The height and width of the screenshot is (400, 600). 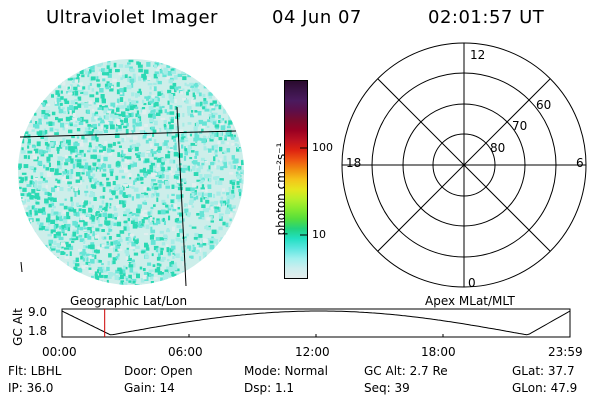 I want to click on timeline-y-tick-top: 9.0, so click(x=38, y=312).